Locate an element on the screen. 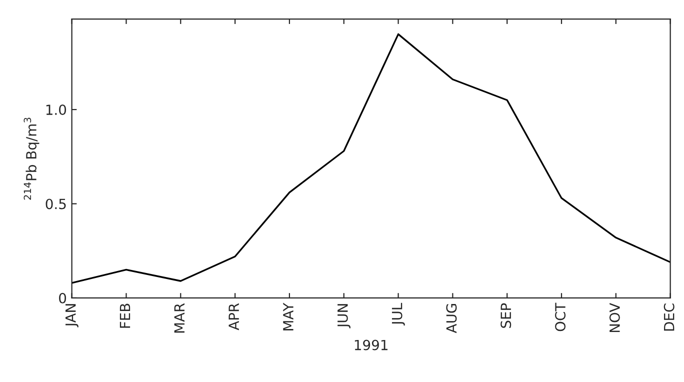 This screenshot has height=382, width=684. x-tick-label: JUN is located at coordinates (344, 316).